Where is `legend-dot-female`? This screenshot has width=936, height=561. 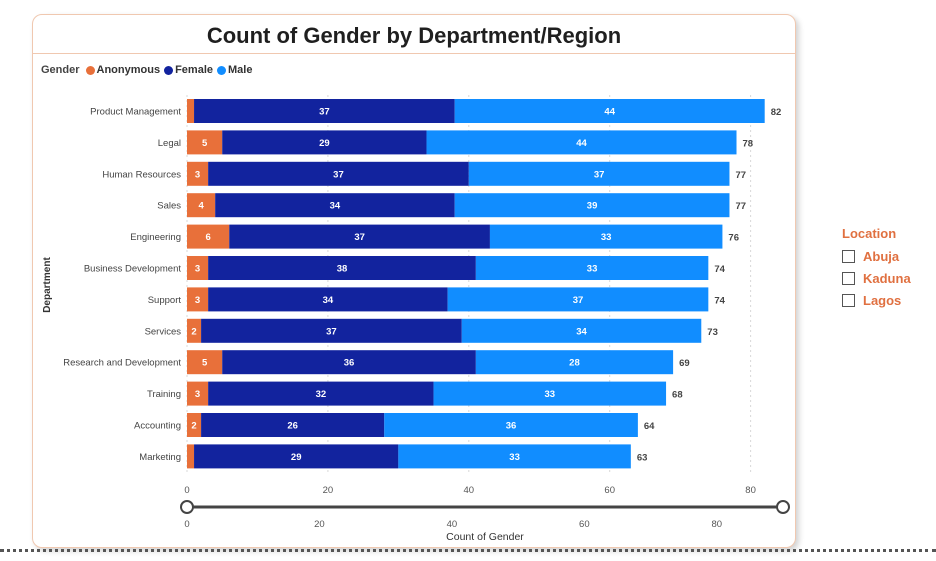
legend-dot-female is located at coordinates (169, 70).